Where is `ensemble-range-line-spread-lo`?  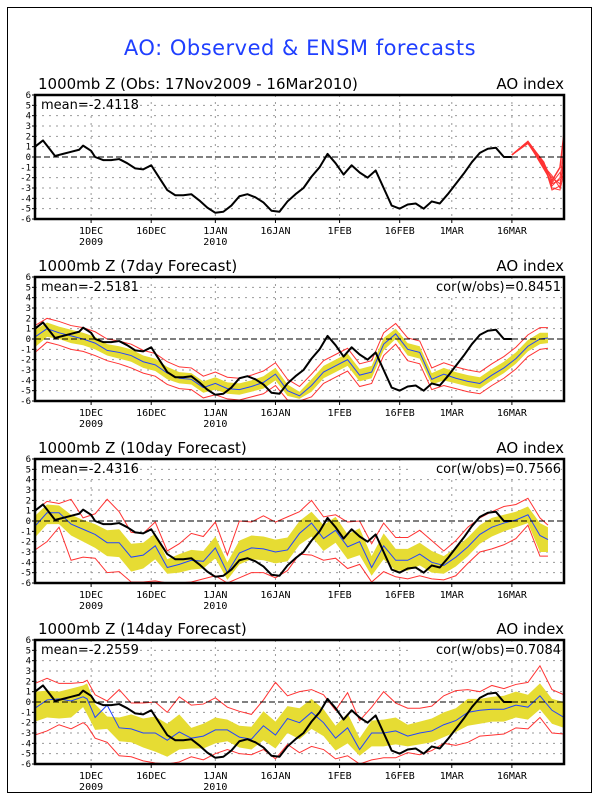
ensemble-range-line-spread-lo is located at coordinates (291, 553).